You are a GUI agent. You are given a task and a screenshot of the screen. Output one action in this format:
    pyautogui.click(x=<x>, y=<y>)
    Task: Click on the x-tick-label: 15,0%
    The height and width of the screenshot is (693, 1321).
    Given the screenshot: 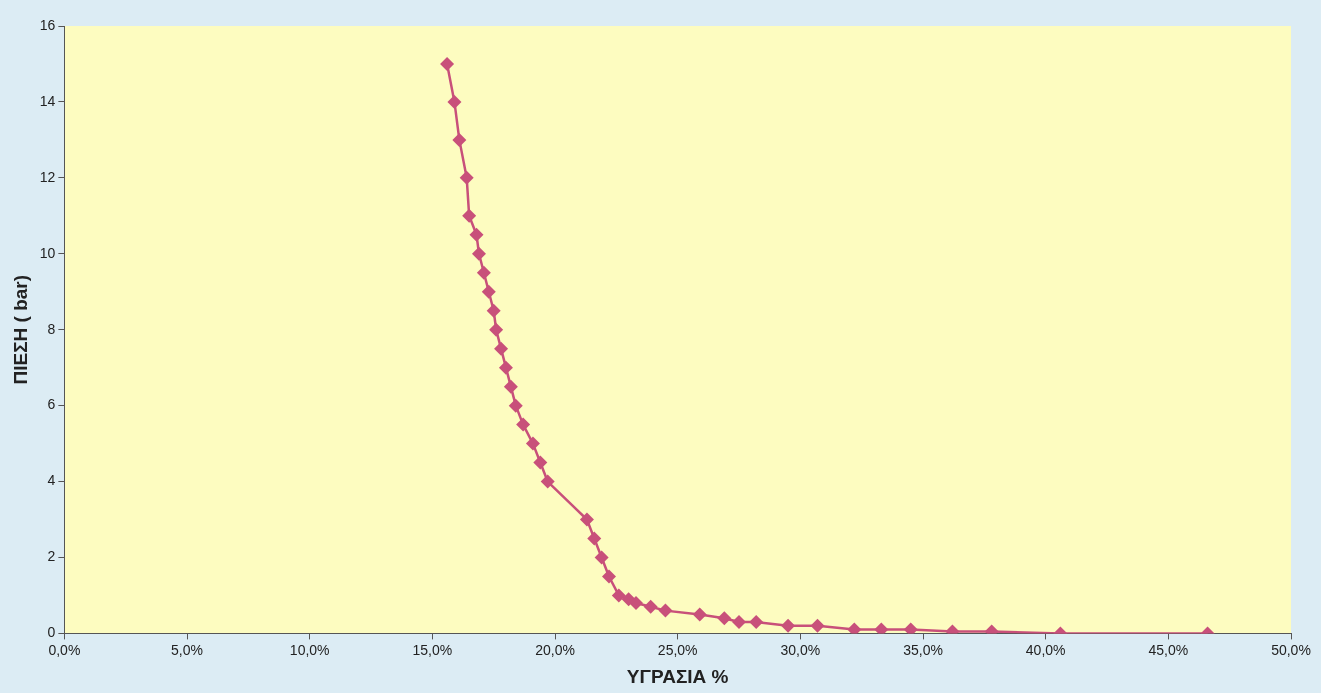 What is the action you would take?
    pyautogui.click(x=432, y=649)
    